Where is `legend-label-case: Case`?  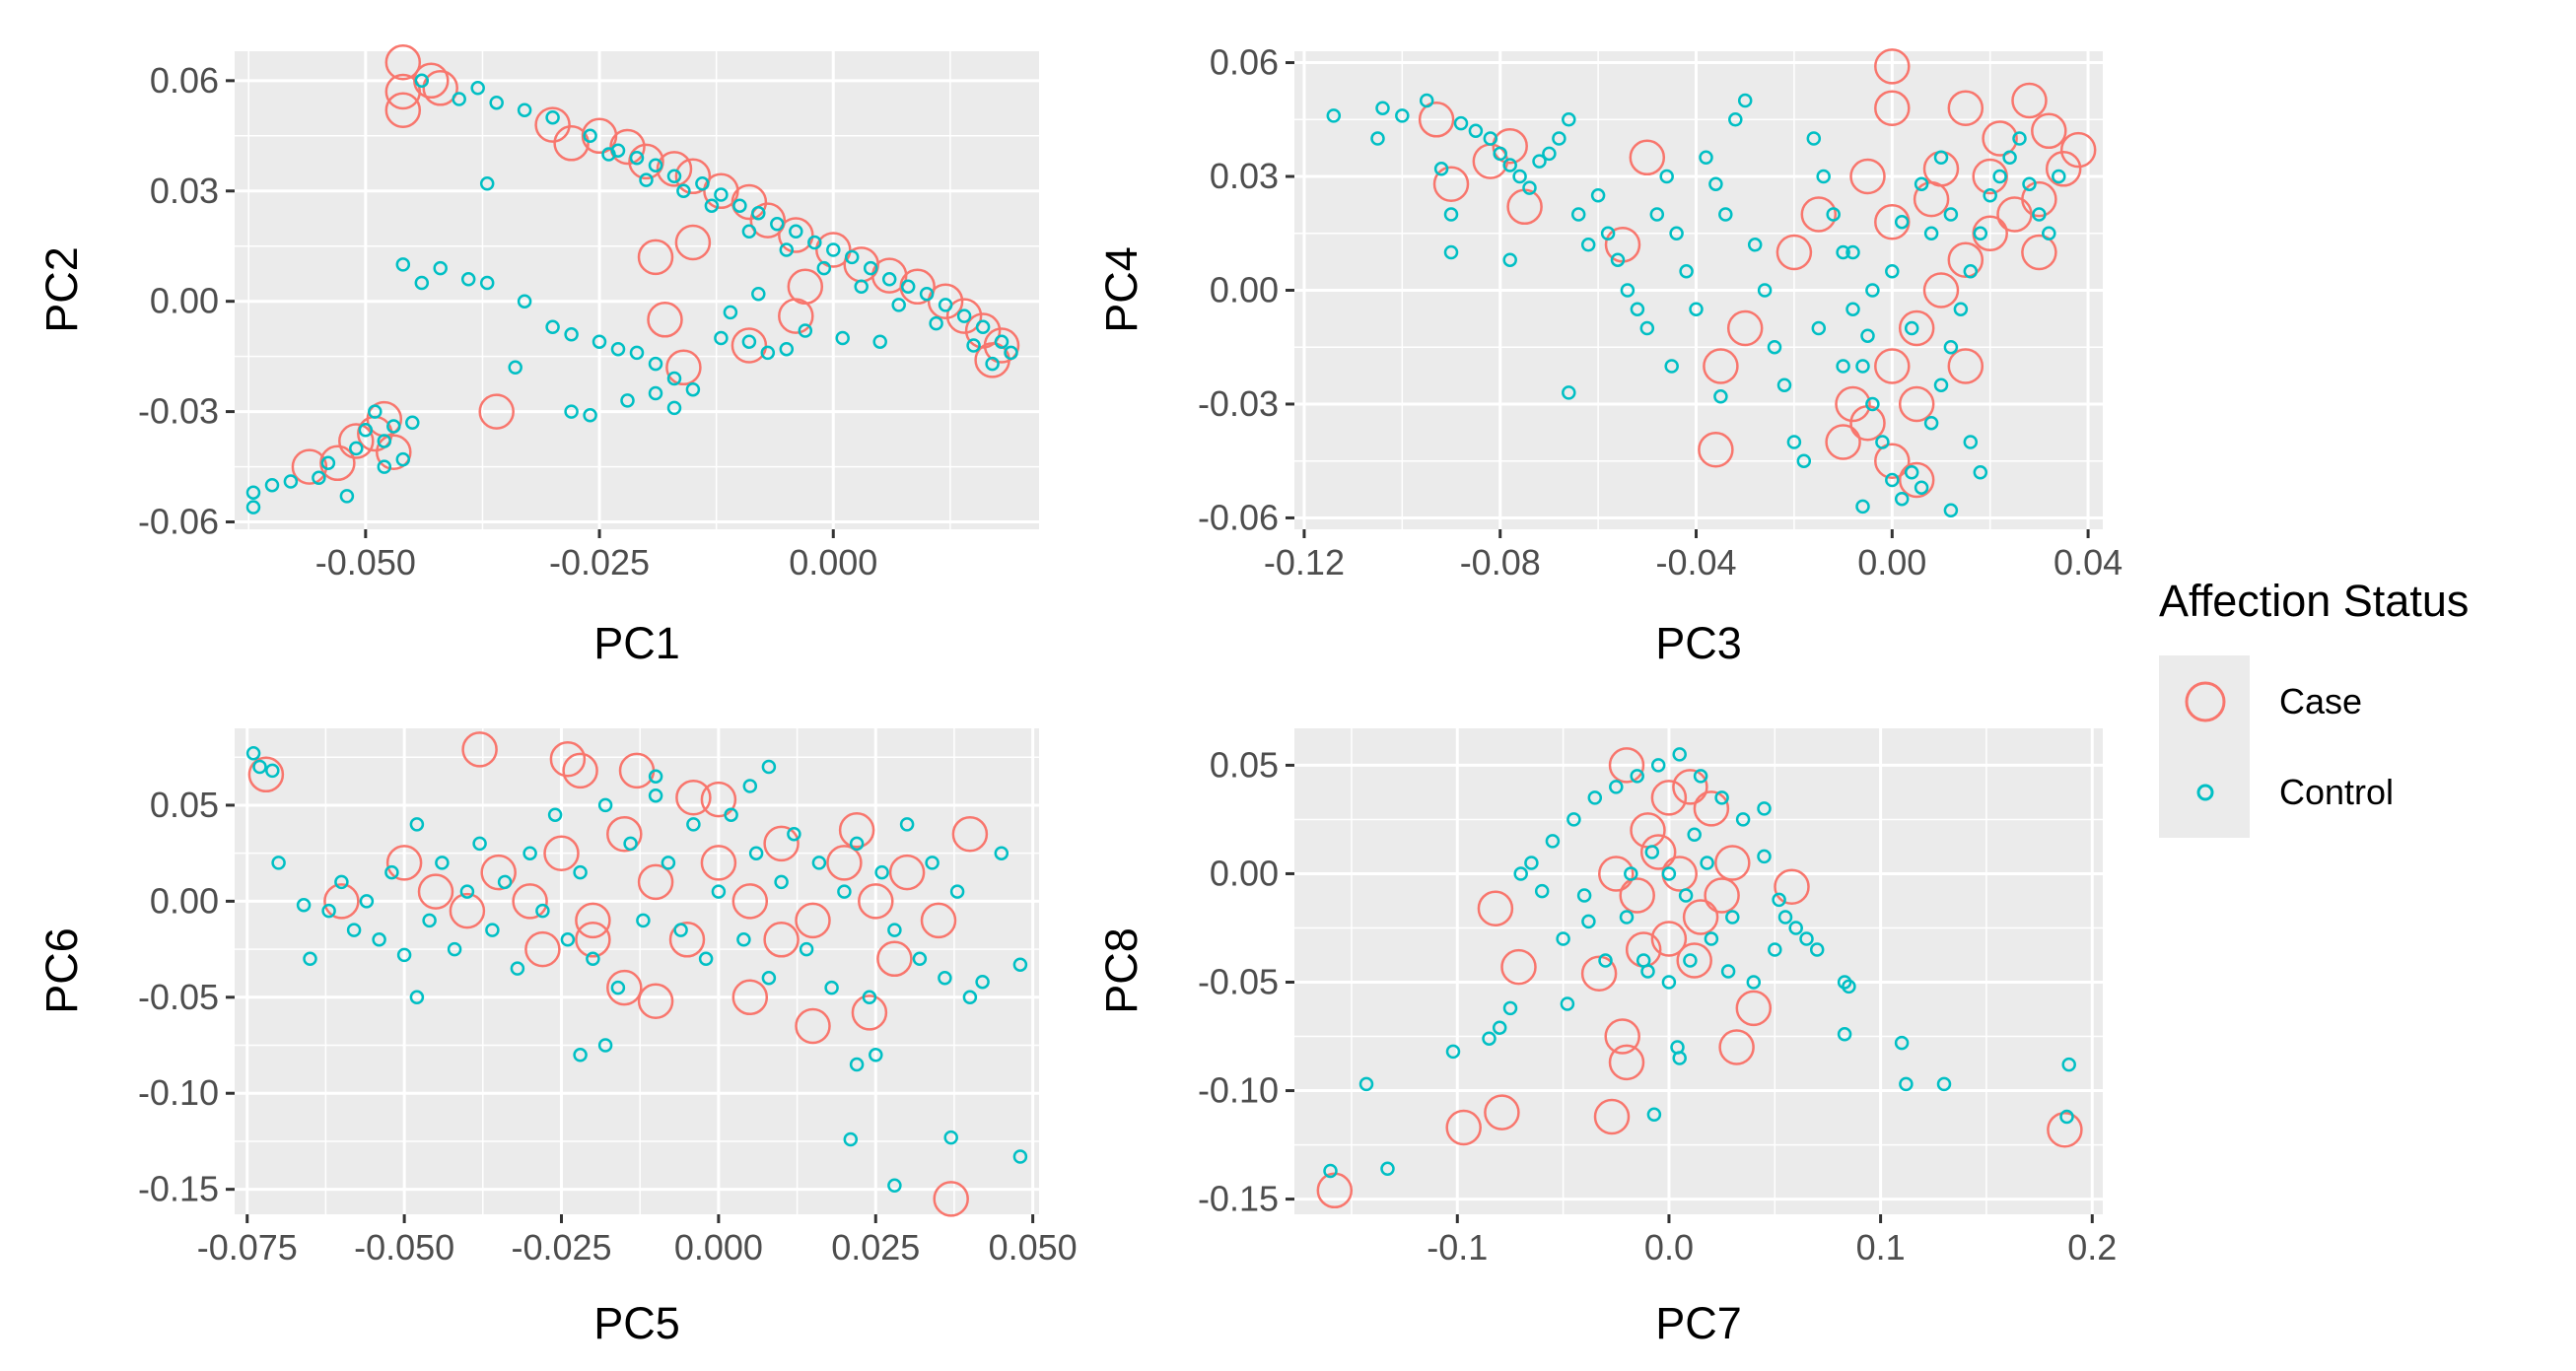
legend-label-case: Case is located at coordinates (2320, 701).